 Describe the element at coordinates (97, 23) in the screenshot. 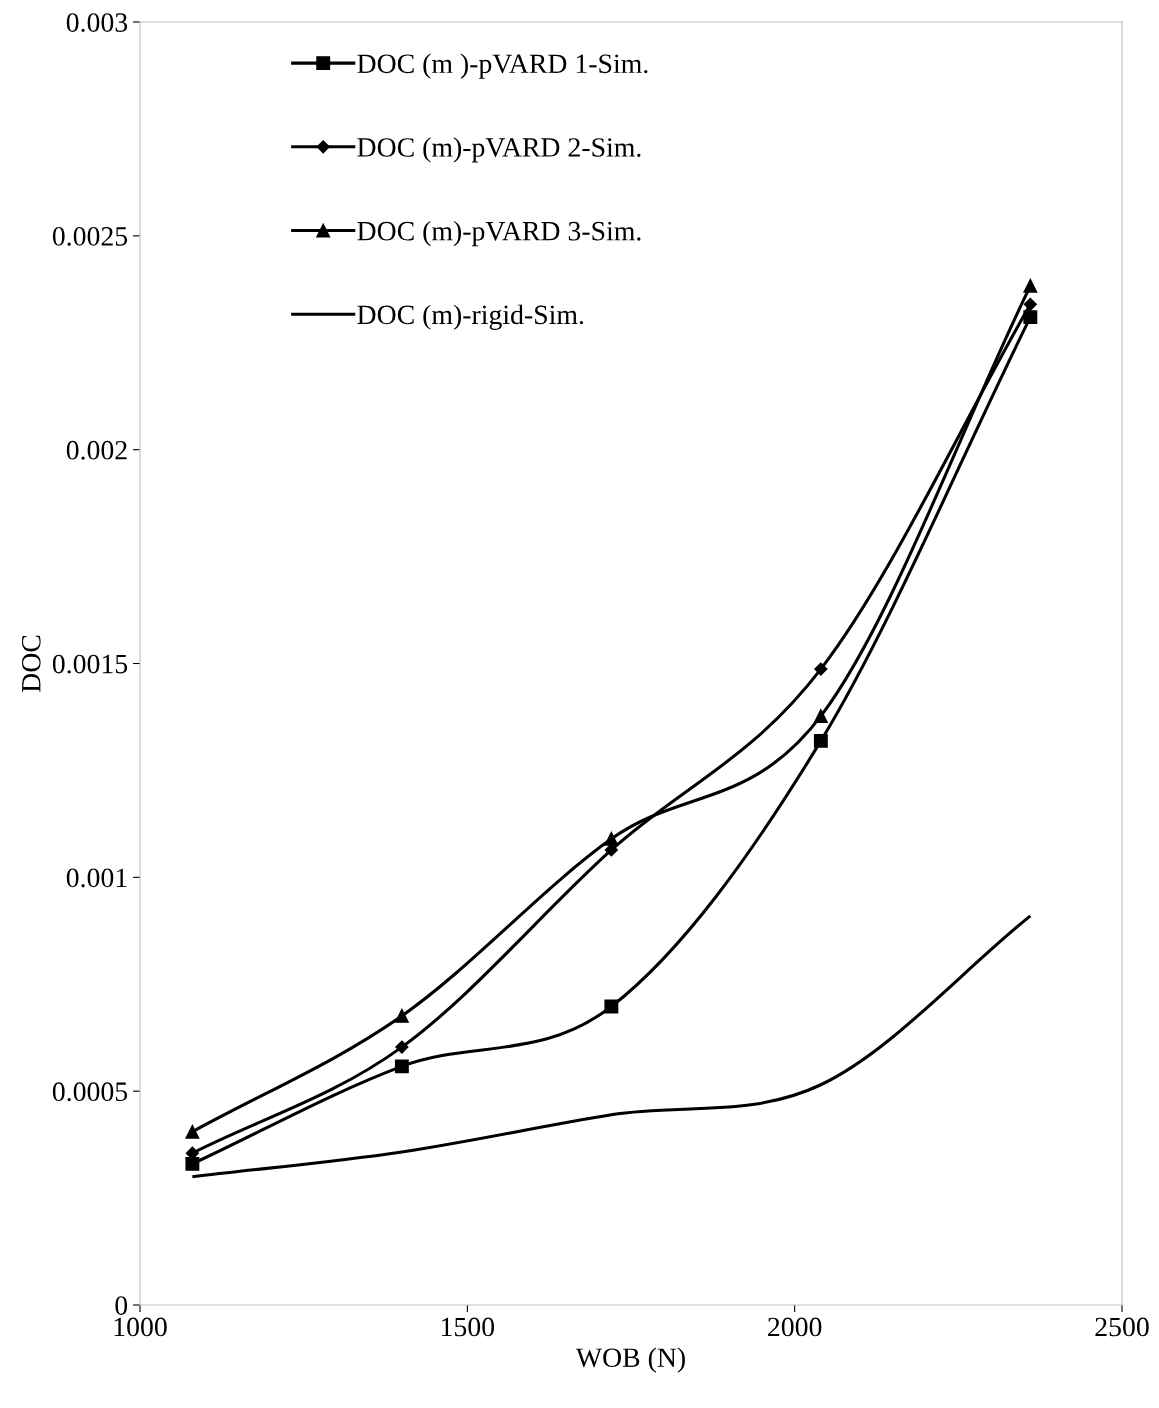

I see `y-tick-label: 0.003` at that location.